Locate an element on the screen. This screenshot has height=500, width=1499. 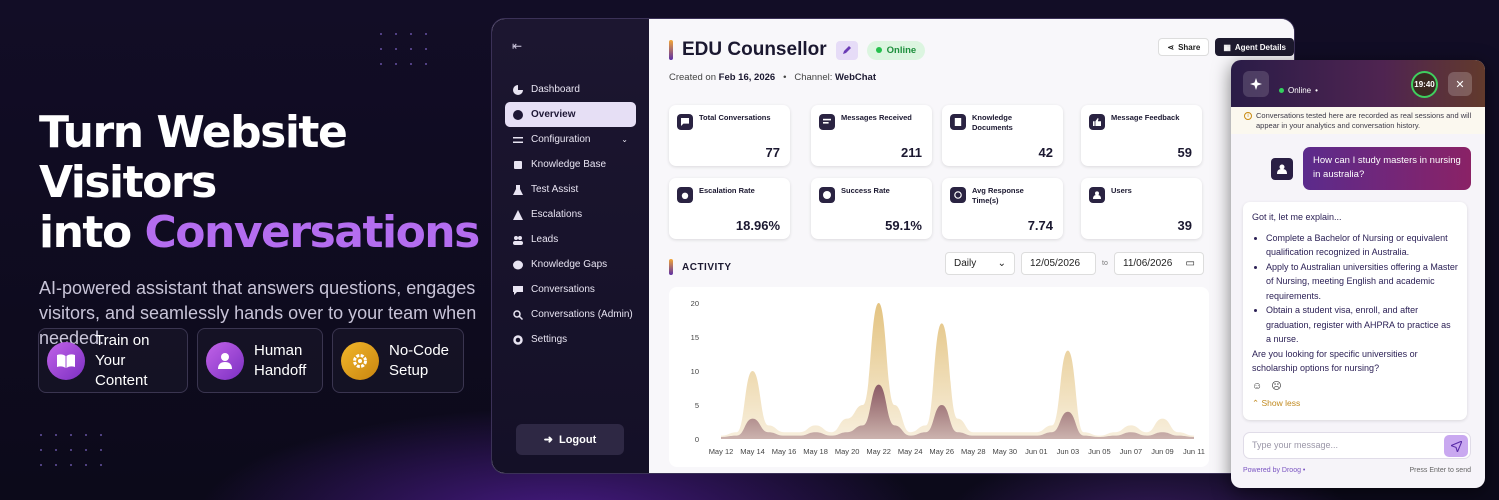
date-from-input: 12/05/2026 is located at coordinates (1058, 263).